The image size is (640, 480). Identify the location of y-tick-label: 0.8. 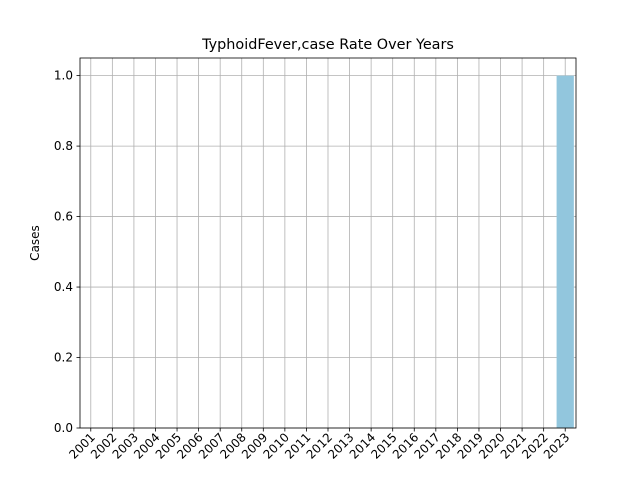
(63, 146).